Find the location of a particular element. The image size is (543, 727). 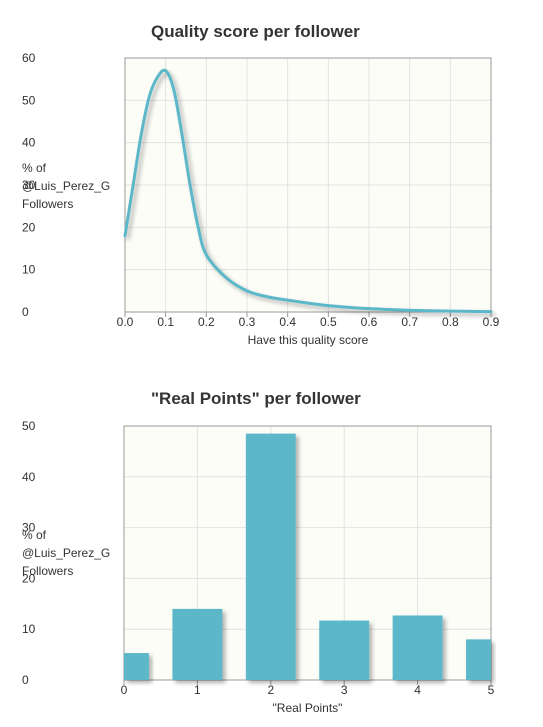

x-tick-label: 0 is located at coordinates (124, 690).